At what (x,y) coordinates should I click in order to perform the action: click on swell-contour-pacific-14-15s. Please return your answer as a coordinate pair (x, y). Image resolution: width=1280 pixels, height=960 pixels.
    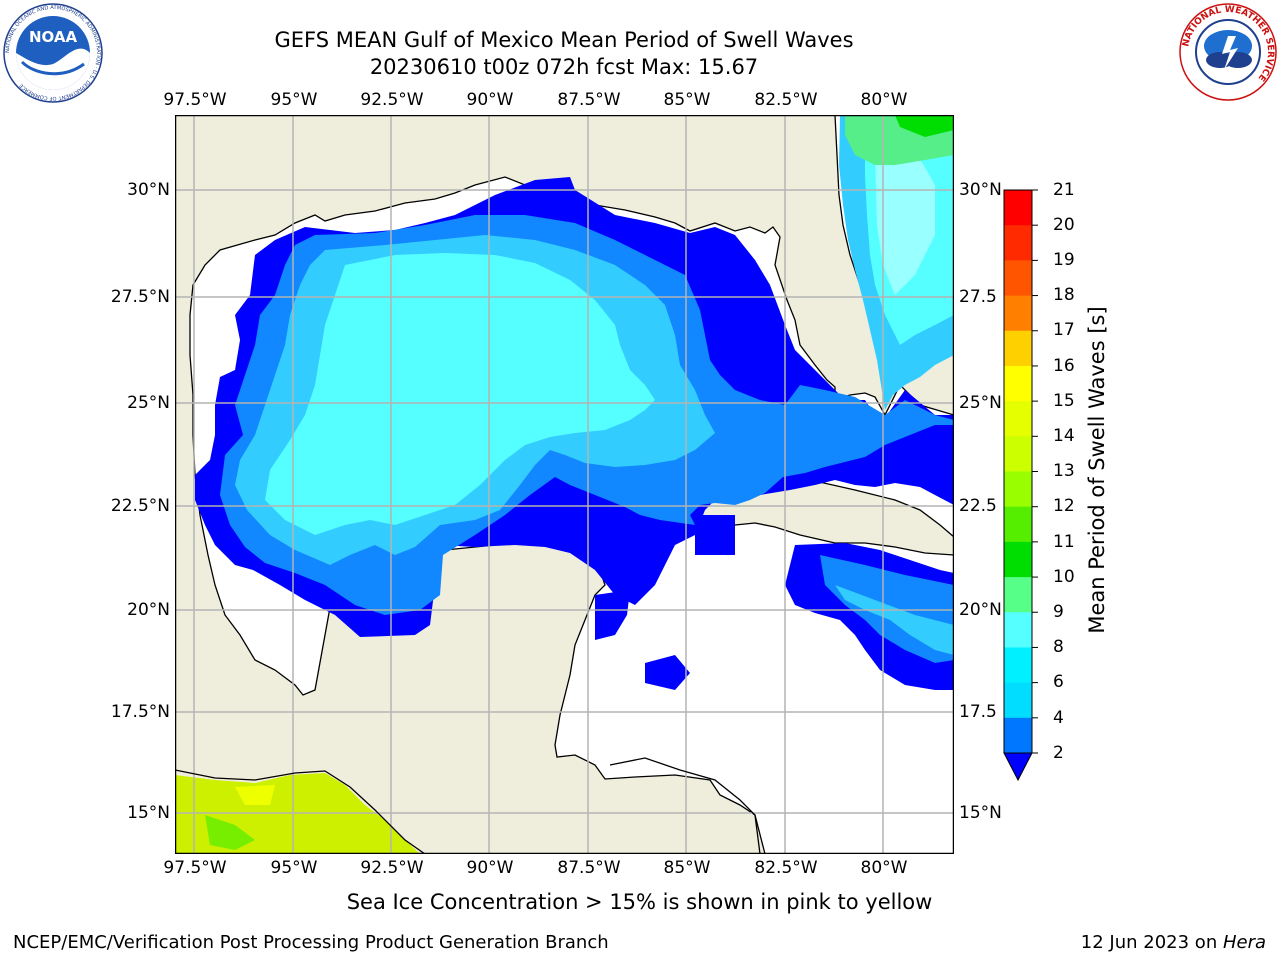
    Looking at the image, I should click on (255, 795).